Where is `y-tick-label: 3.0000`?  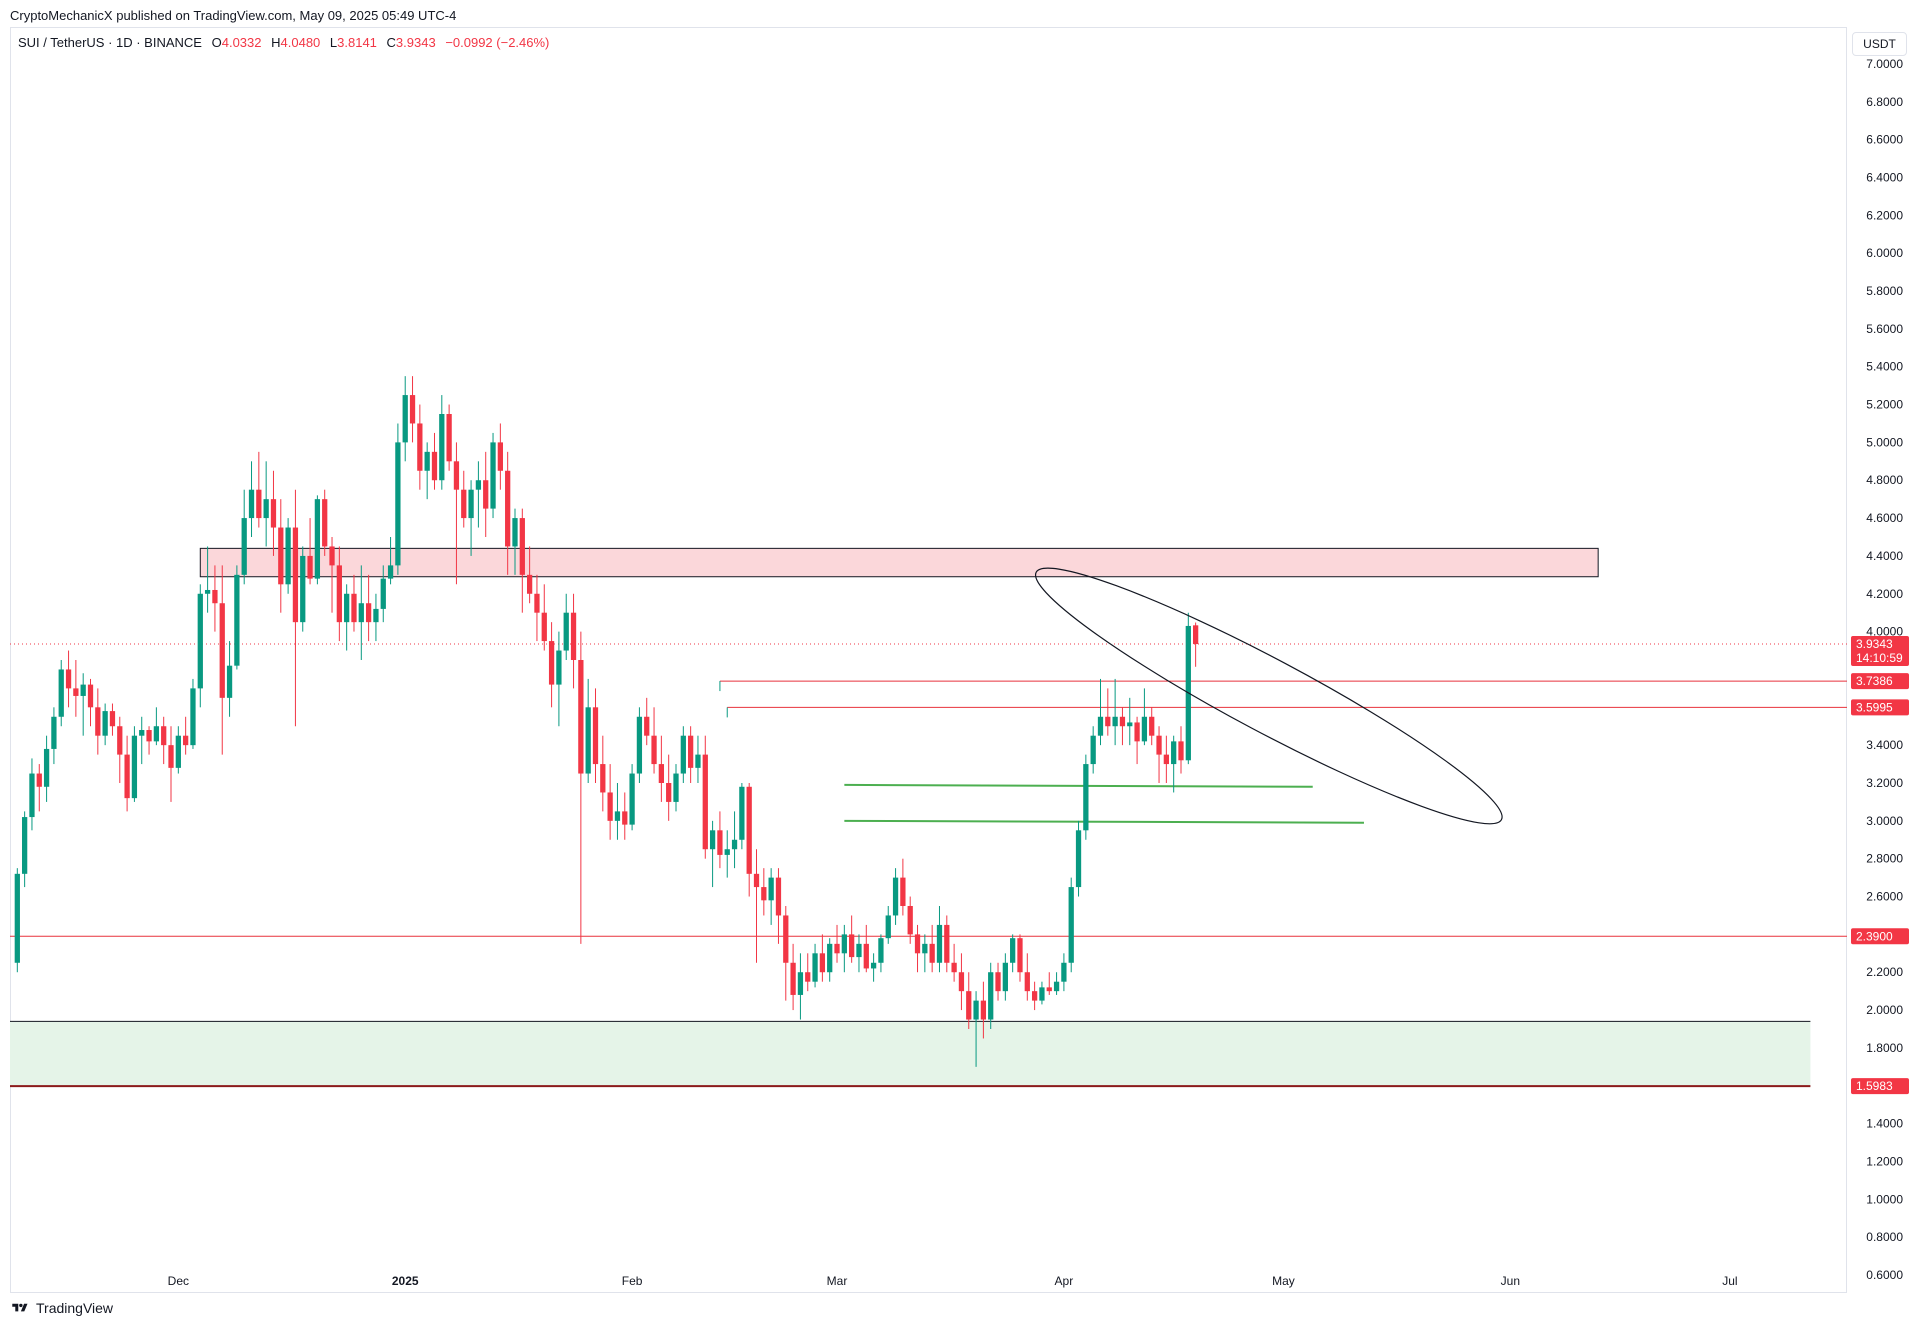
y-tick-label: 3.0000 is located at coordinates (1884, 821).